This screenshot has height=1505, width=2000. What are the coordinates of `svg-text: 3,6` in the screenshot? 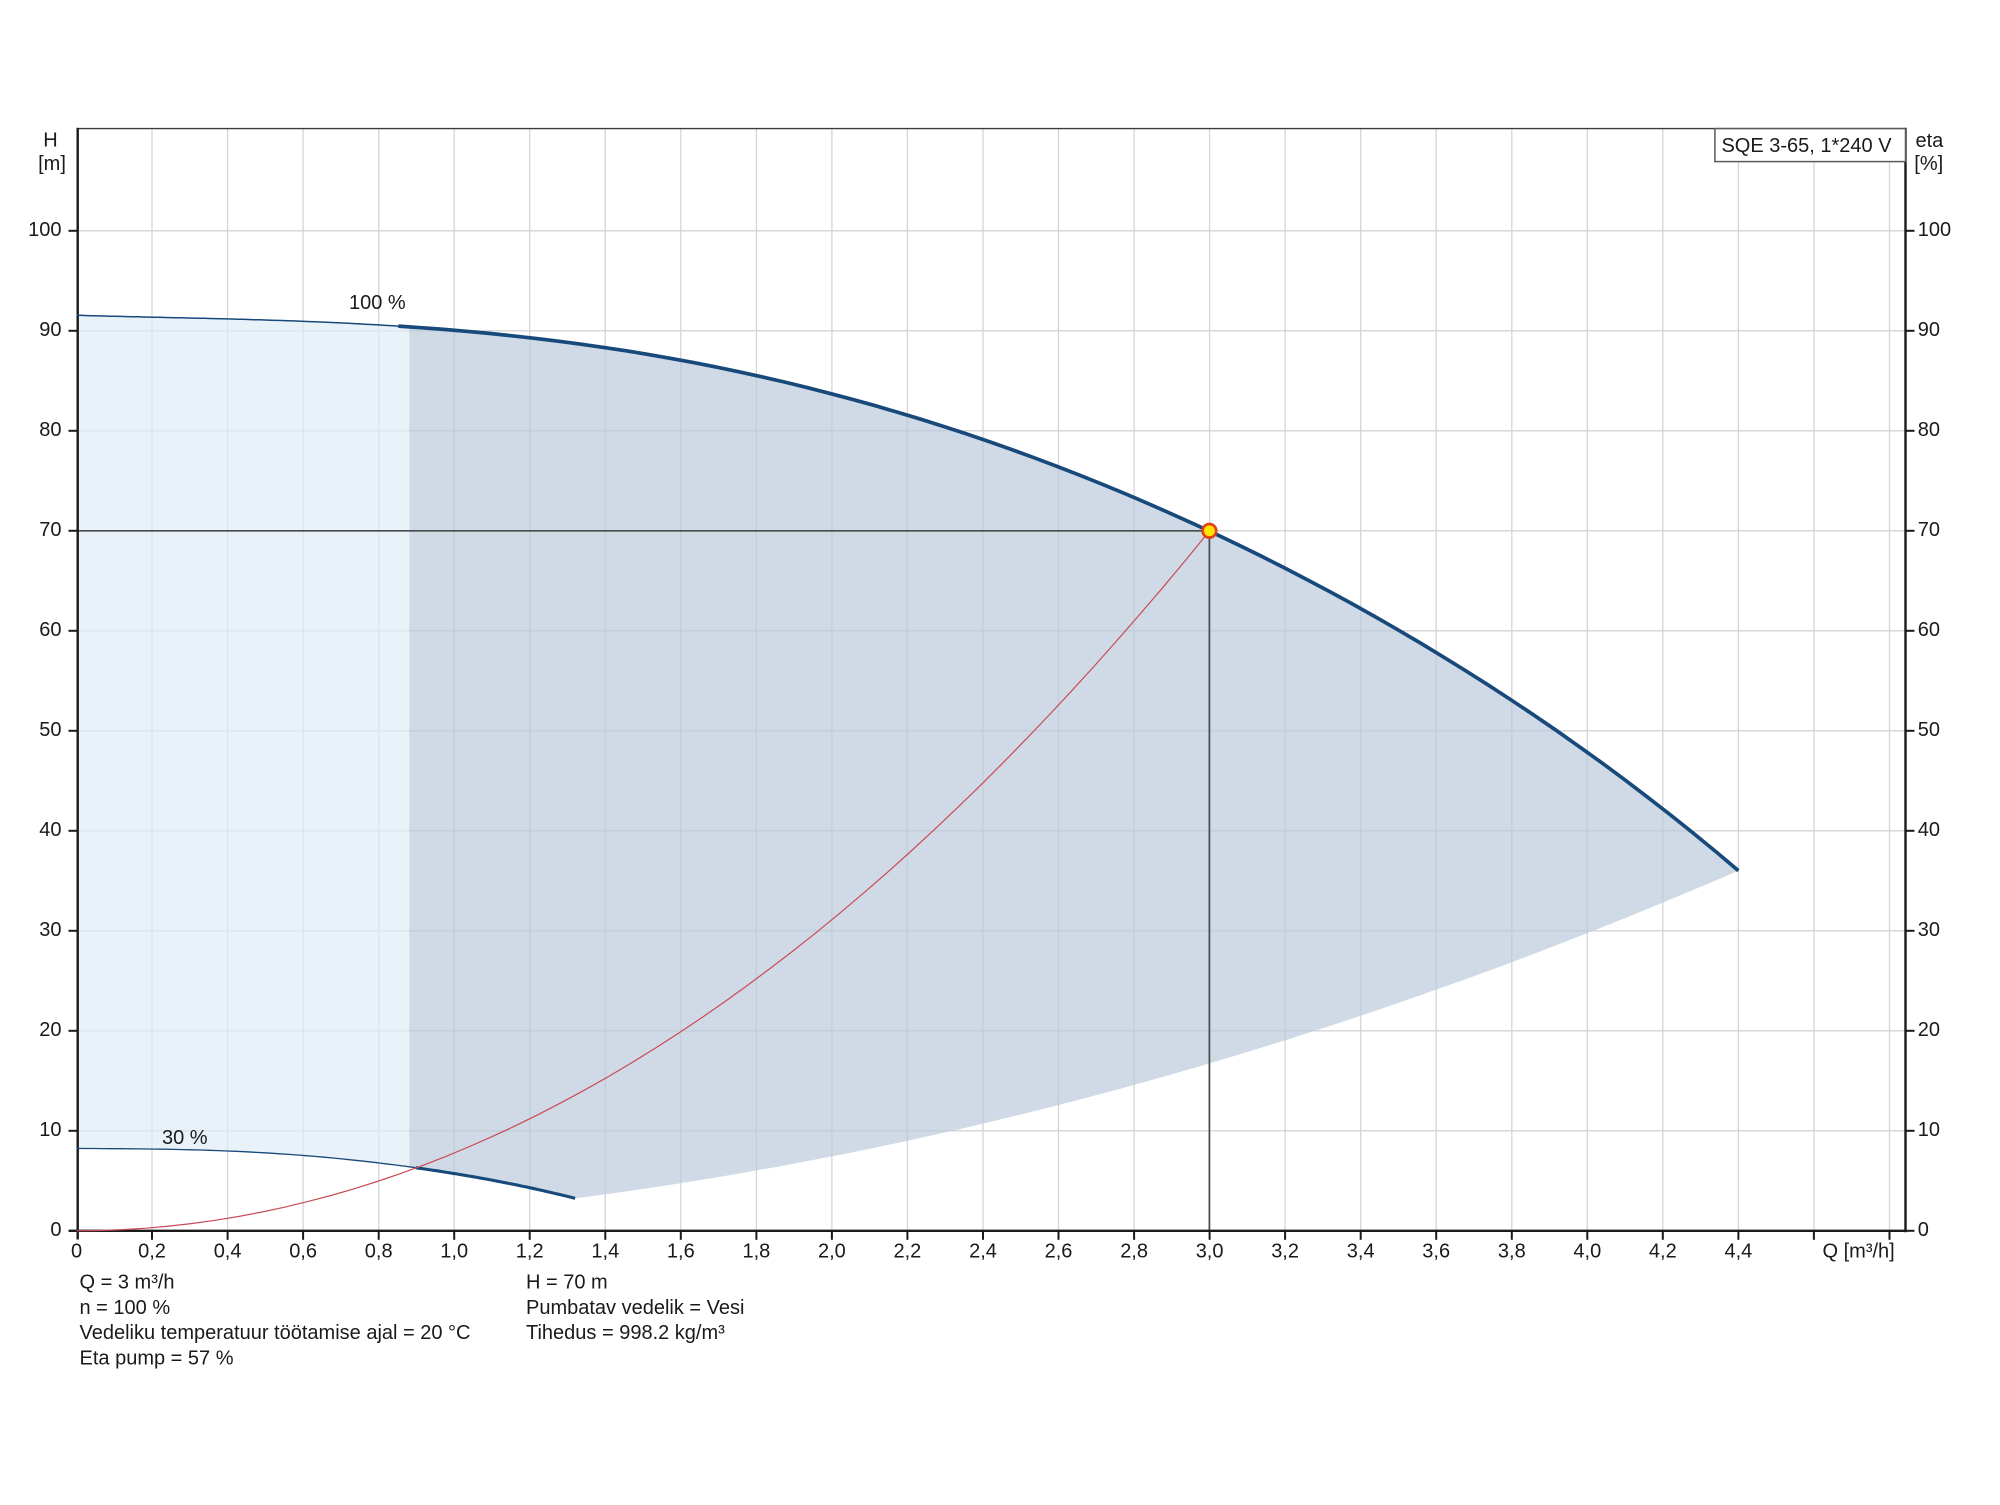 It's located at (1436, 1252).